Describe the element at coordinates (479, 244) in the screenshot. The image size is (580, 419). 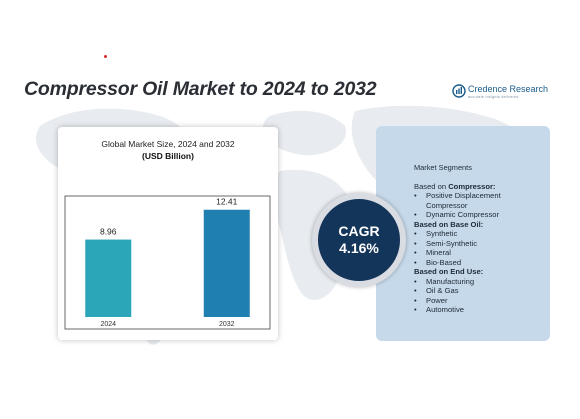
I see `list-item: Semi-Synthetic` at that location.